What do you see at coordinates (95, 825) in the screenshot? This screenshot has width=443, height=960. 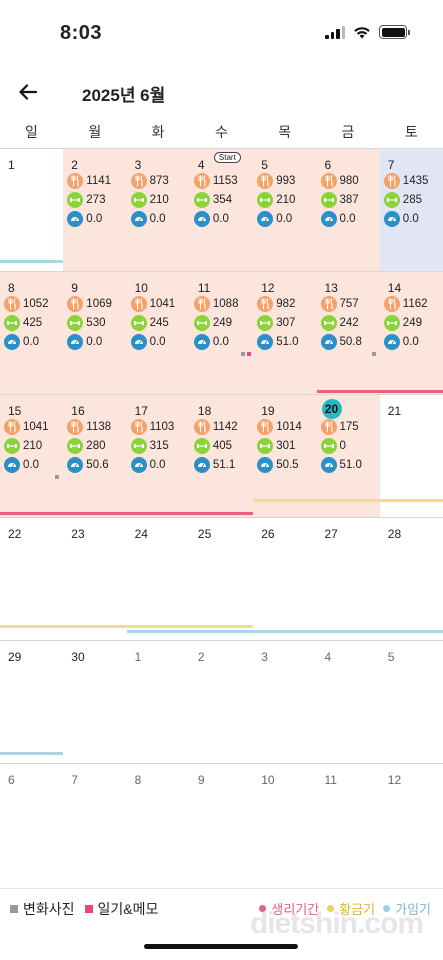 I see `day-cell: 7` at bounding box center [95, 825].